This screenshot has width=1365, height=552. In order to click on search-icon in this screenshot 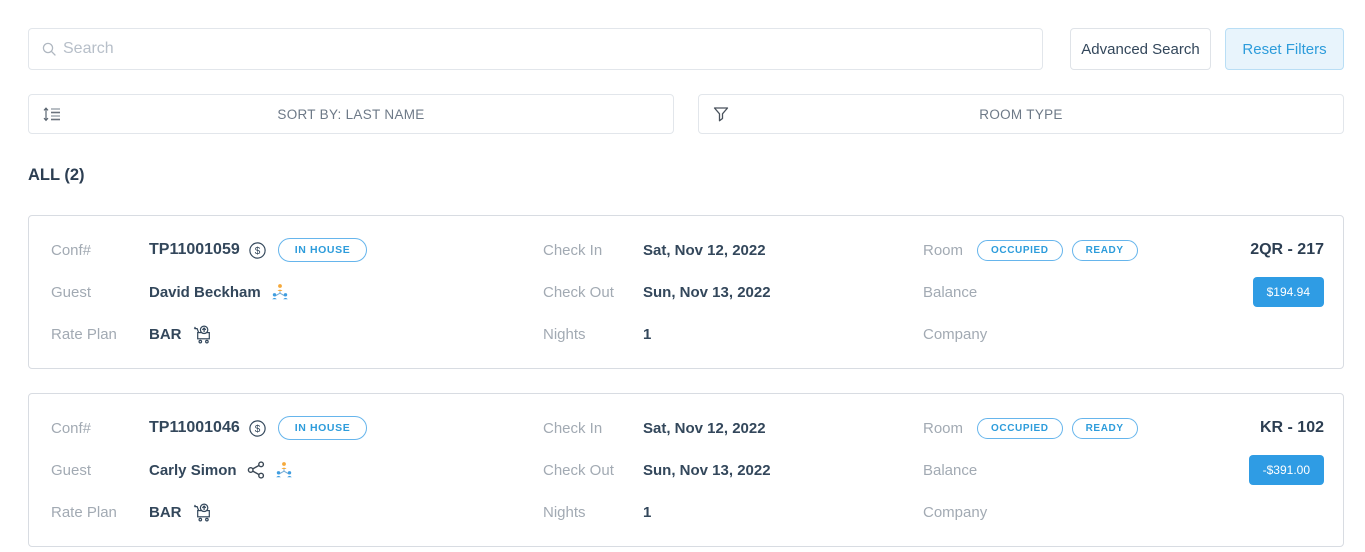, I will do `click(49, 49)`.